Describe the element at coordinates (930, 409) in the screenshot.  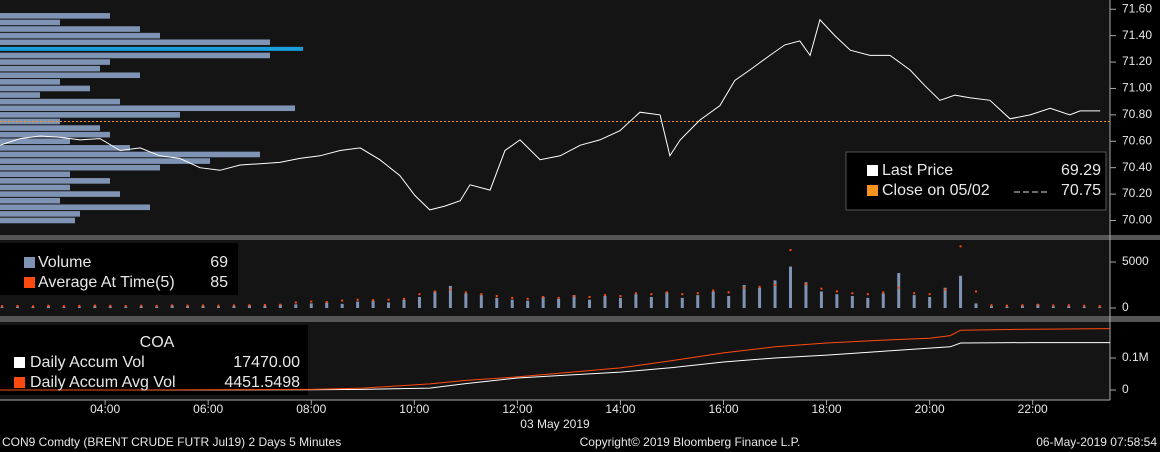
I see `x-tick-label: 20:00` at that location.